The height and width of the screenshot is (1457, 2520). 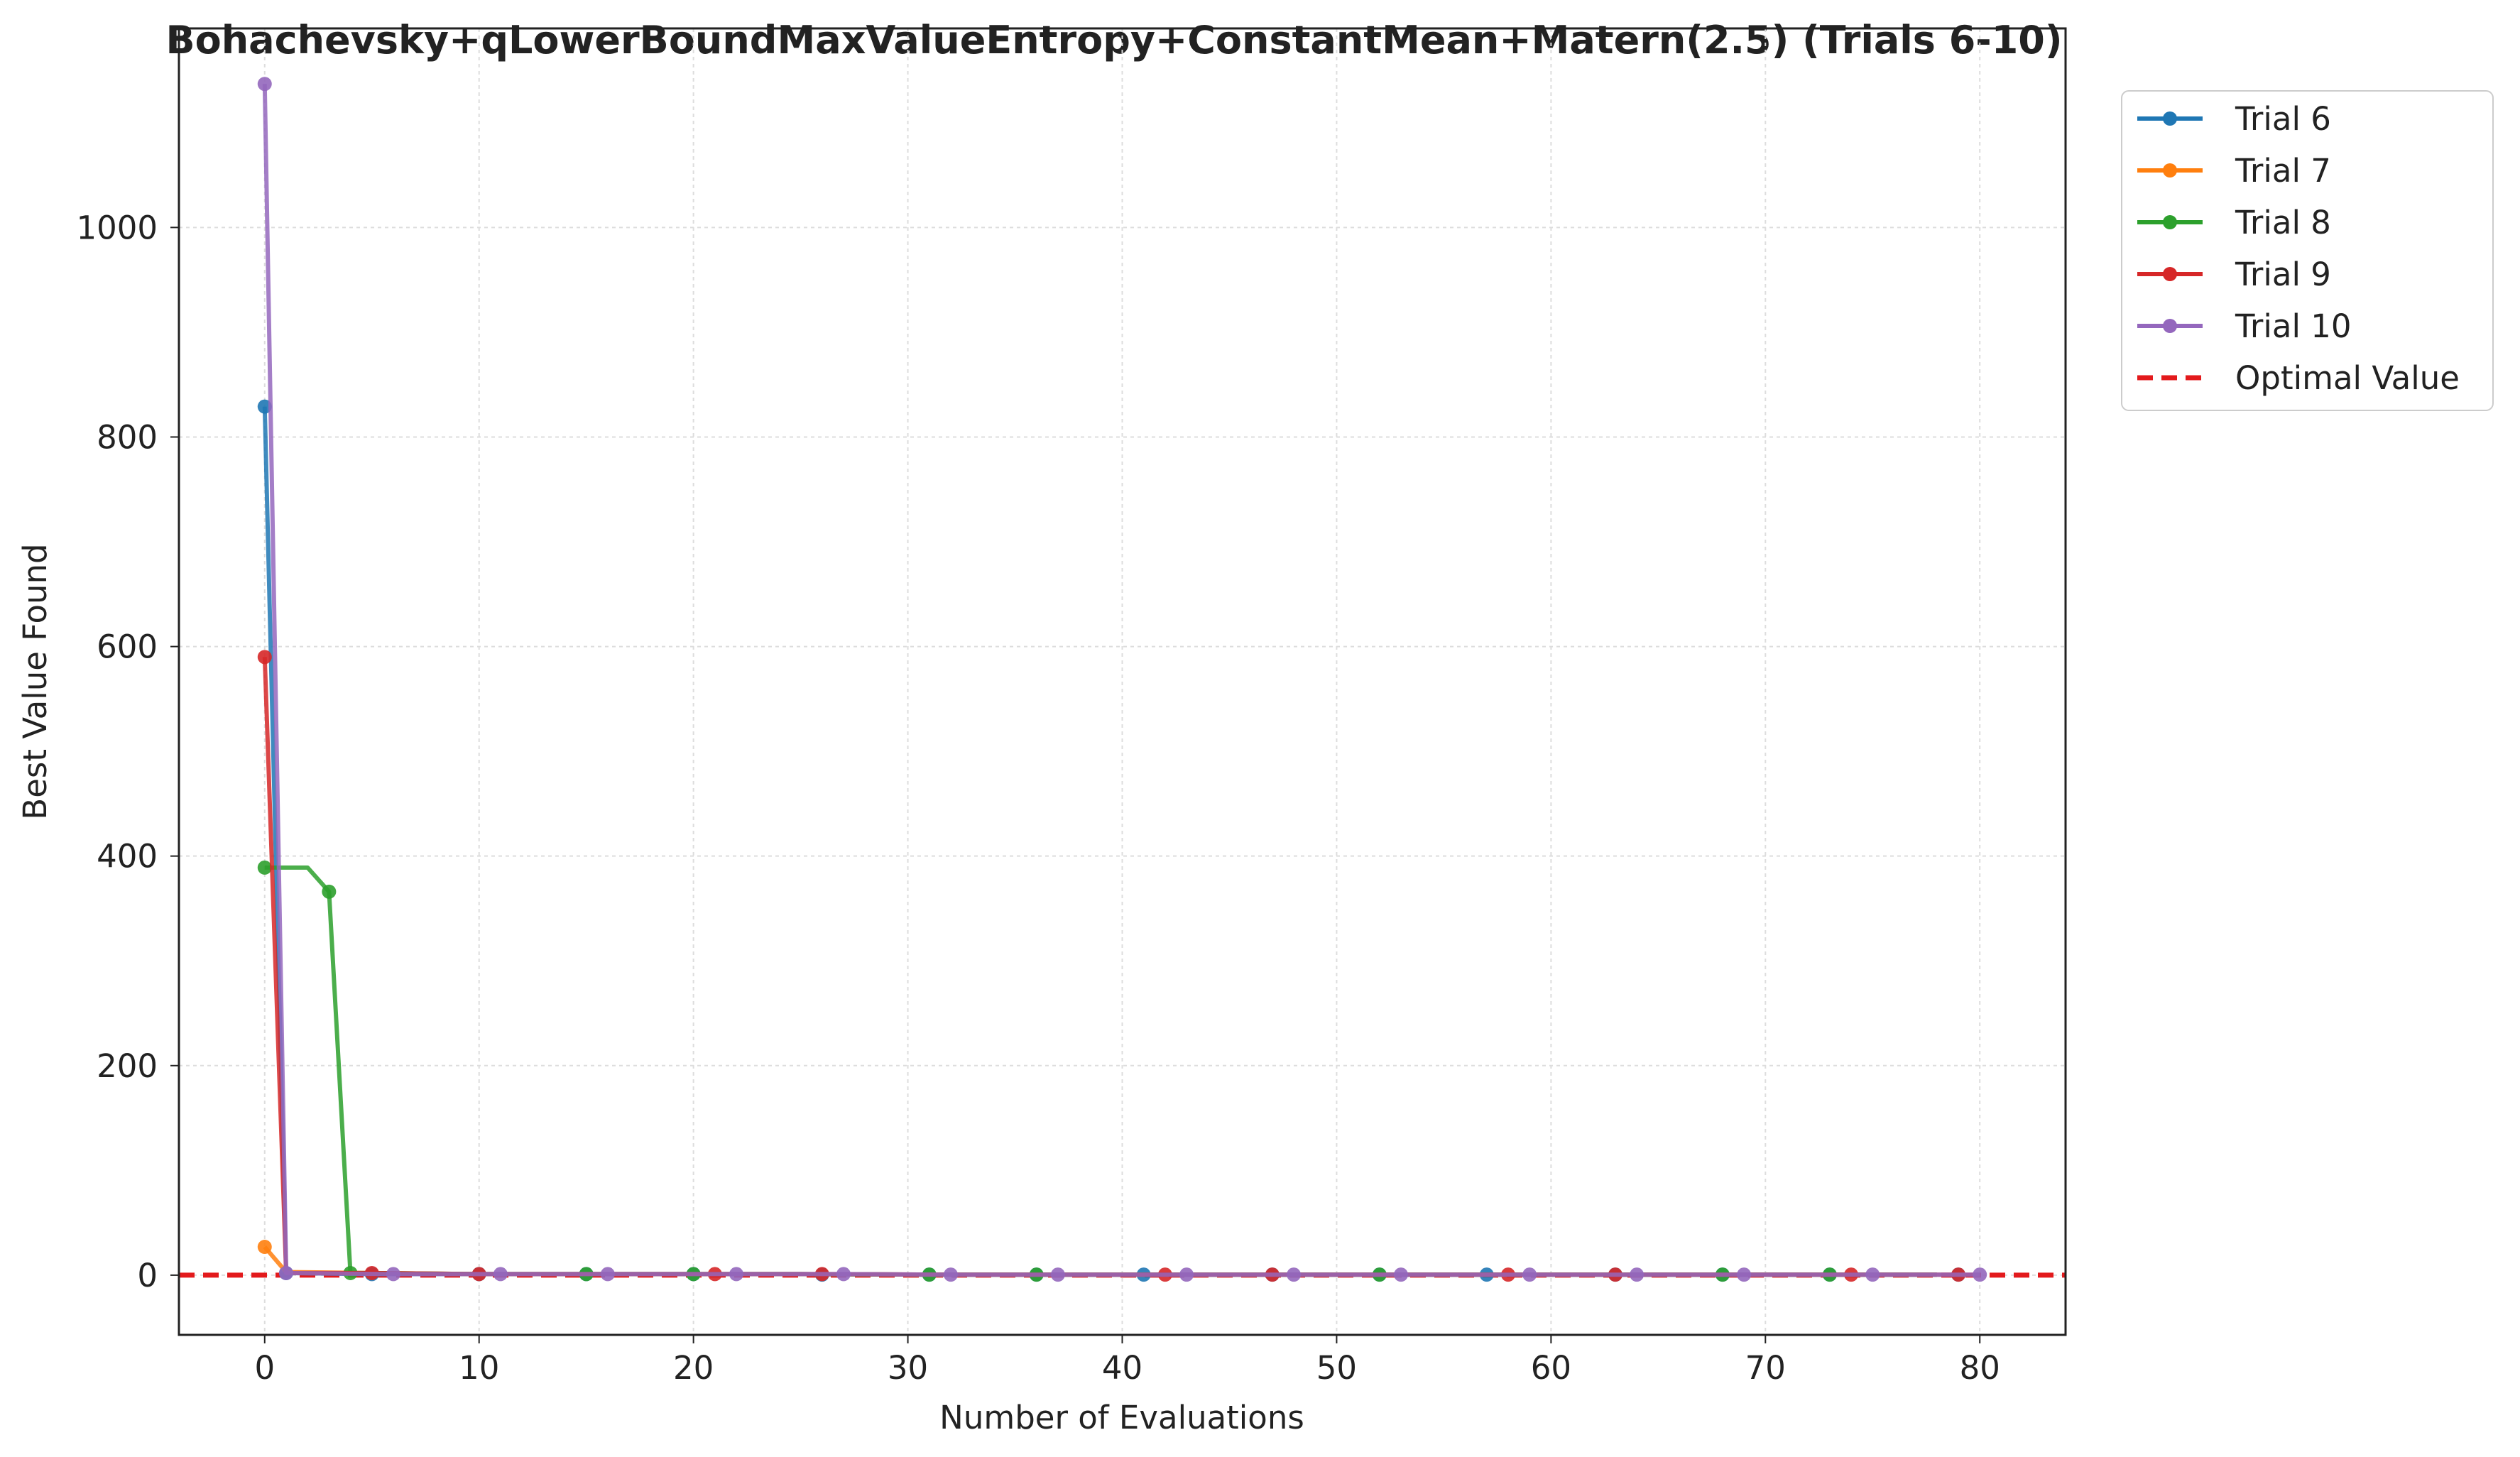 What do you see at coordinates (117, 227) in the screenshot?
I see `y-tick-label: 1000` at bounding box center [117, 227].